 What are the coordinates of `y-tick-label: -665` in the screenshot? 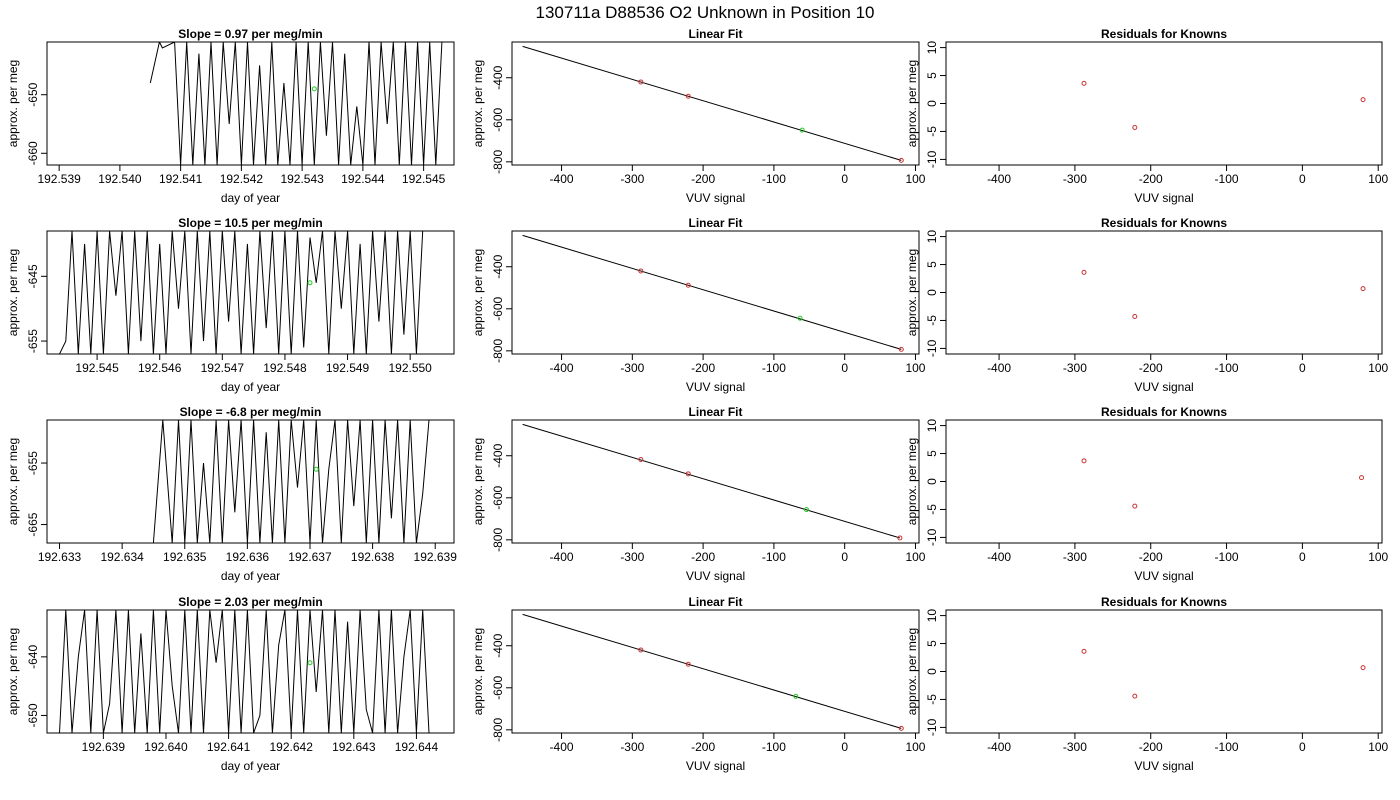 It's located at (33, 524).